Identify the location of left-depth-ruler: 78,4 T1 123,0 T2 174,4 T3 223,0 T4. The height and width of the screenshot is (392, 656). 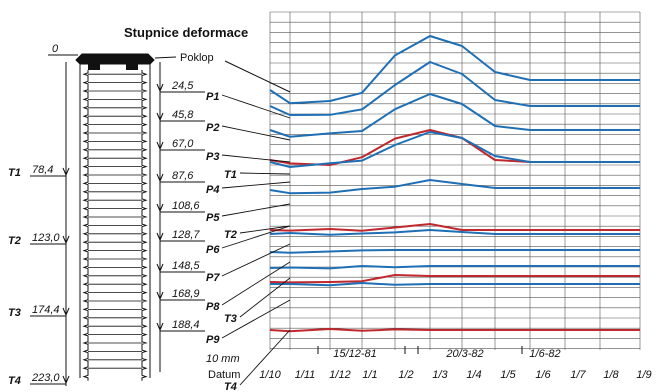
(39, 224).